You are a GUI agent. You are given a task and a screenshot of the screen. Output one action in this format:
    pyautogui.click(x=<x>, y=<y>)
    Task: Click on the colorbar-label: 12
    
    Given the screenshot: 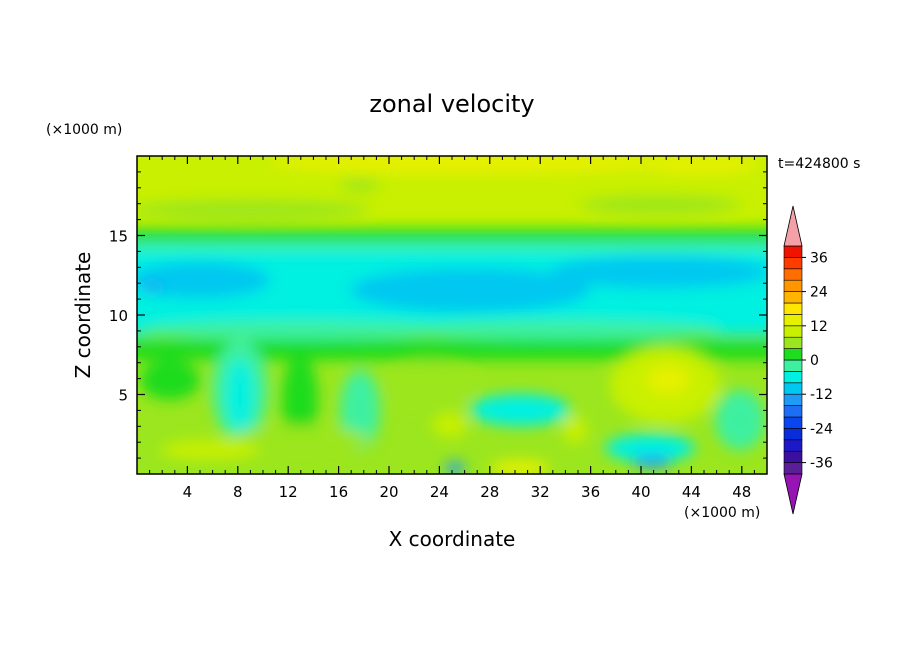 What is the action you would take?
    pyautogui.click(x=819, y=327)
    